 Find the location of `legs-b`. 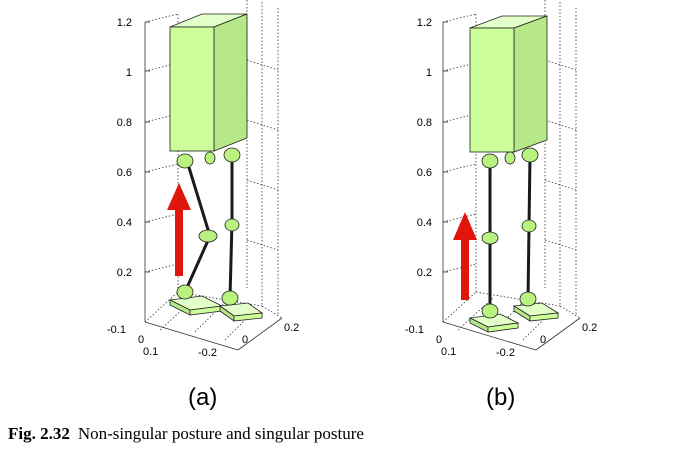

legs-b is located at coordinates (510, 233).